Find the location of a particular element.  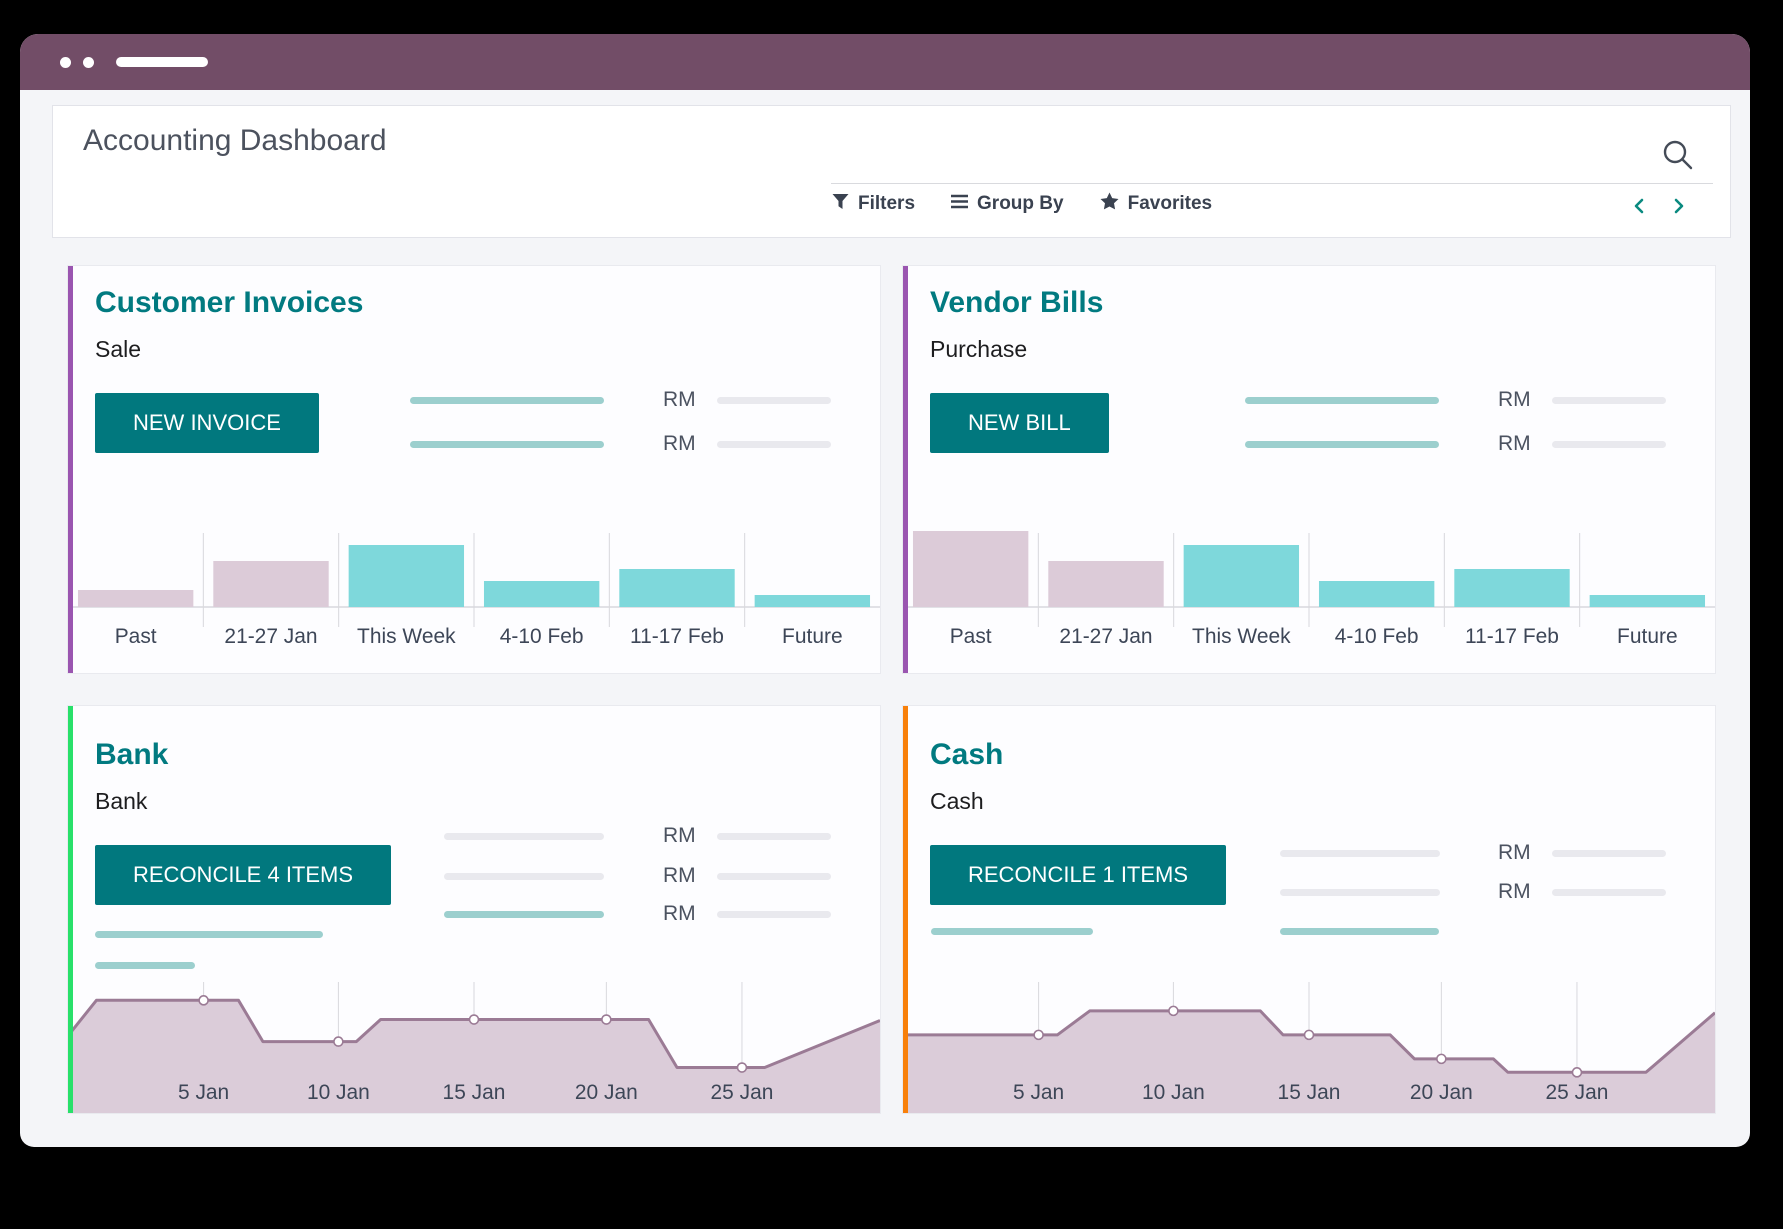

card-subtitle: Purchase is located at coordinates (979, 349).